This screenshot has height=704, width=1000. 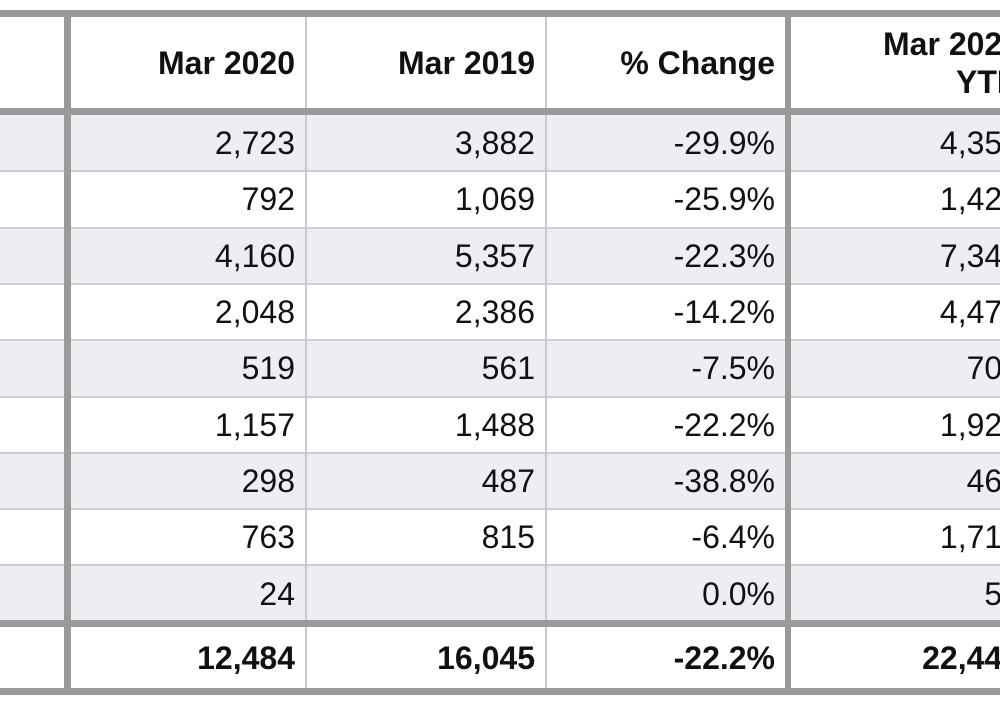 I want to click on border-left-col, so click(x=67, y=352).